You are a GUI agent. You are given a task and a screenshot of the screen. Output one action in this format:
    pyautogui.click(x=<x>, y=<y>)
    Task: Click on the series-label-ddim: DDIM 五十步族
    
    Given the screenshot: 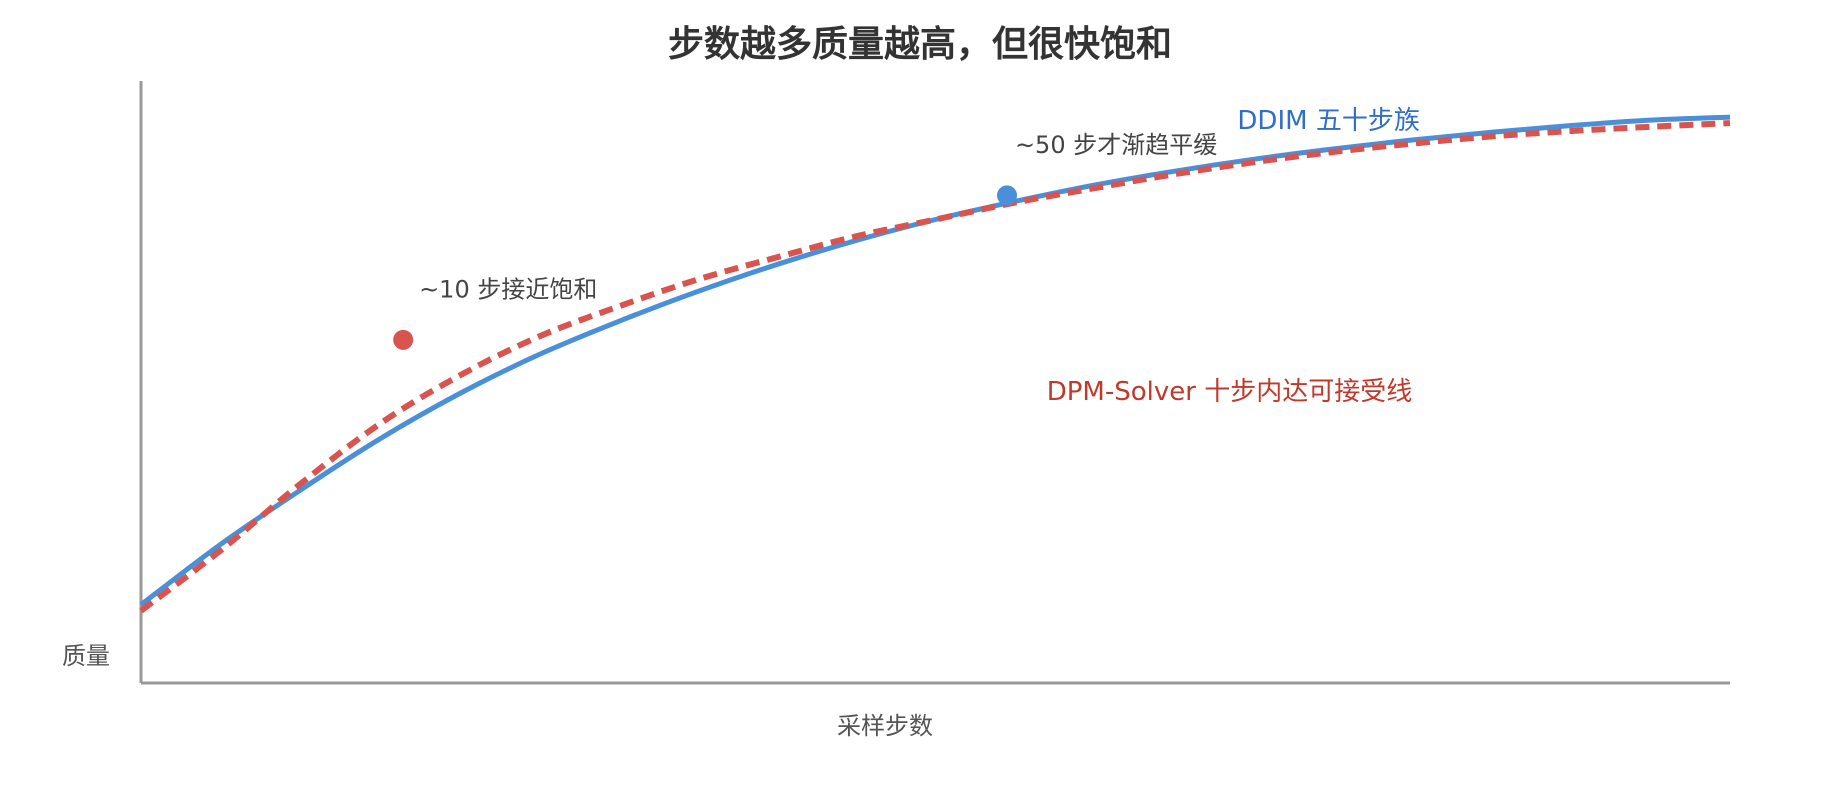 What is the action you would take?
    pyautogui.click(x=1328, y=121)
    